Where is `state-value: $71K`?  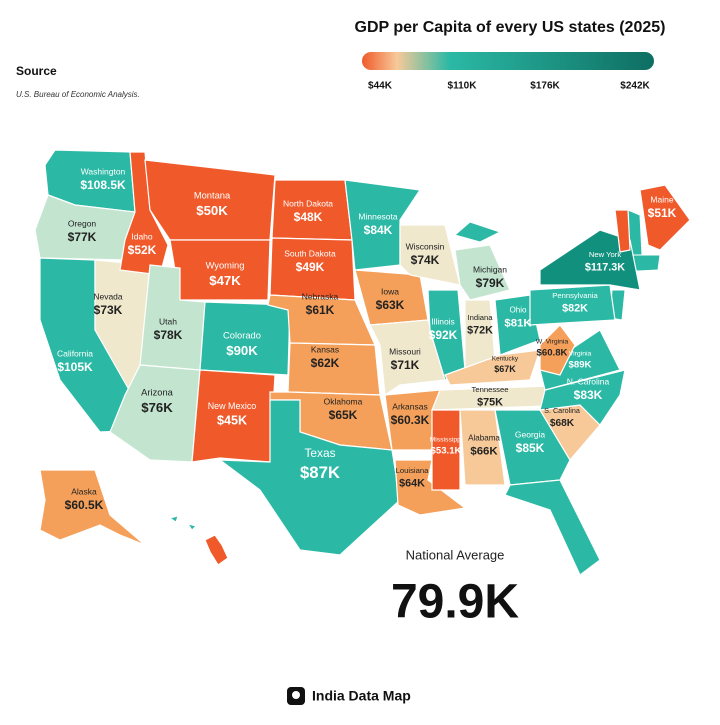 state-value: $71K is located at coordinates (405, 365).